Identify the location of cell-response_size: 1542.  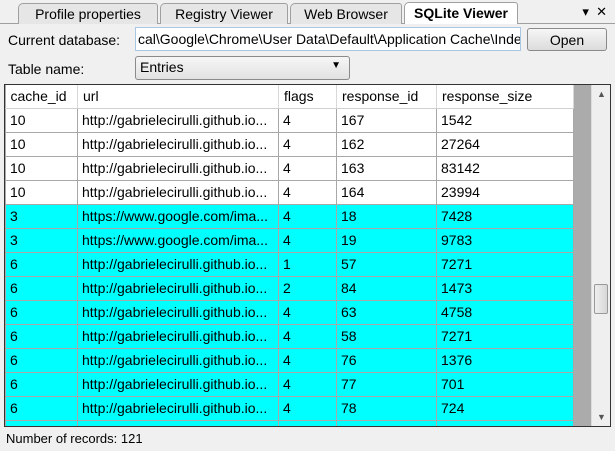
(505, 120).